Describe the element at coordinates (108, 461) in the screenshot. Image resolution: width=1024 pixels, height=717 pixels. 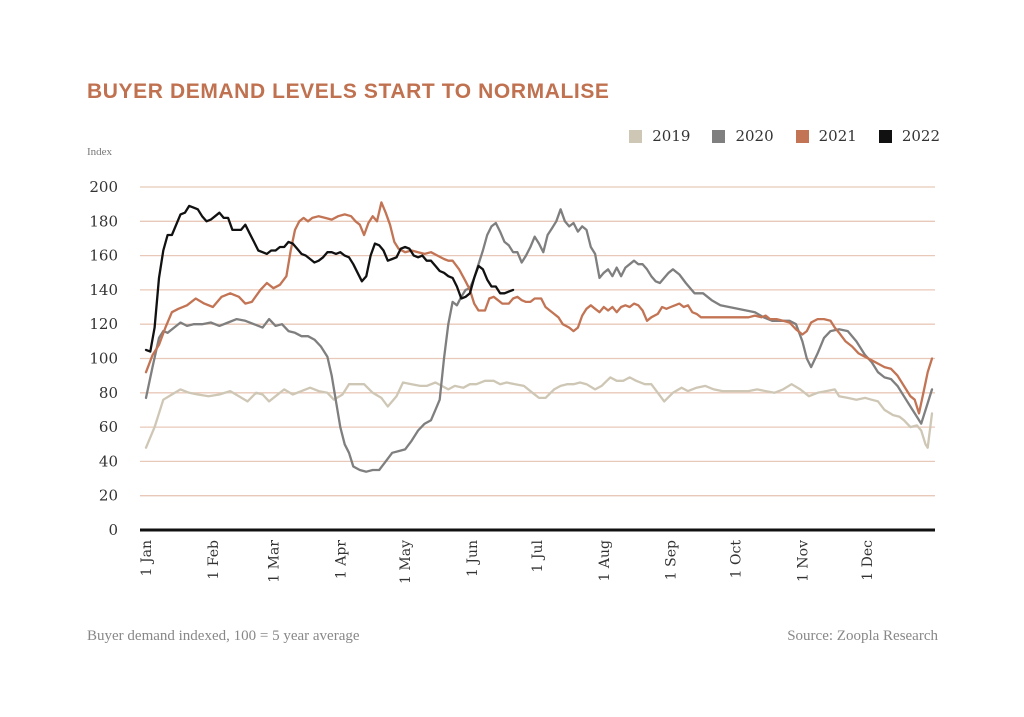
I see `y-tick-40: 40` at that location.